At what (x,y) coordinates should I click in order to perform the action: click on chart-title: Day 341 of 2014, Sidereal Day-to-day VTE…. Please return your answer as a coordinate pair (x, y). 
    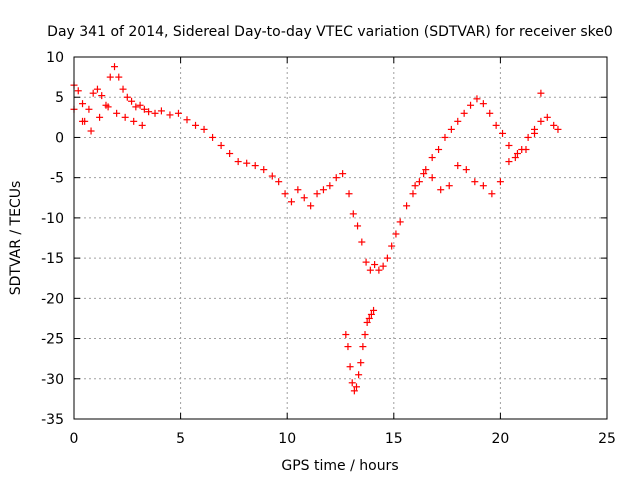
    Looking at the image, I should click on (330, 32).